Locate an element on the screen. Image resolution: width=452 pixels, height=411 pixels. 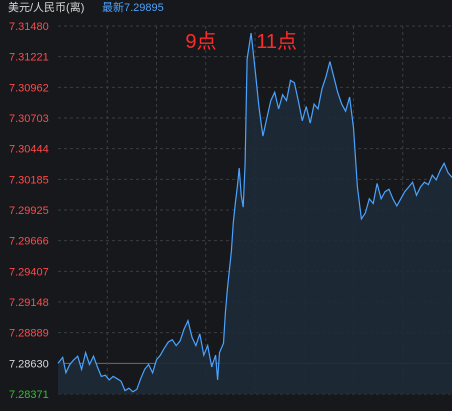
y-tick-label: 7.30185 is located at coordinates (29, 180).